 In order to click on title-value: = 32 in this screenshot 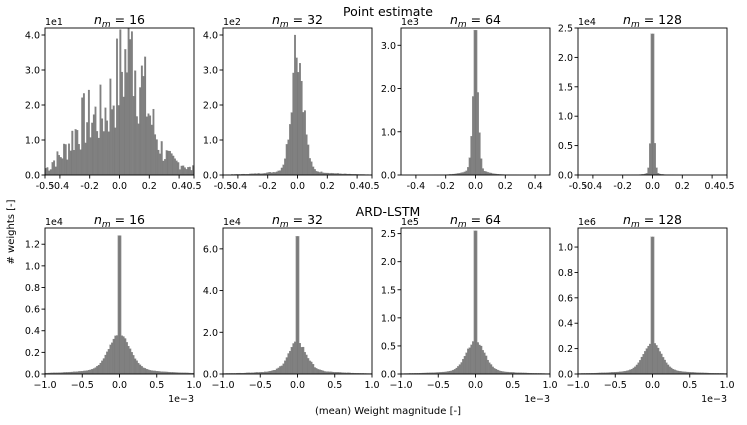, I will do `click(306, 219)`.